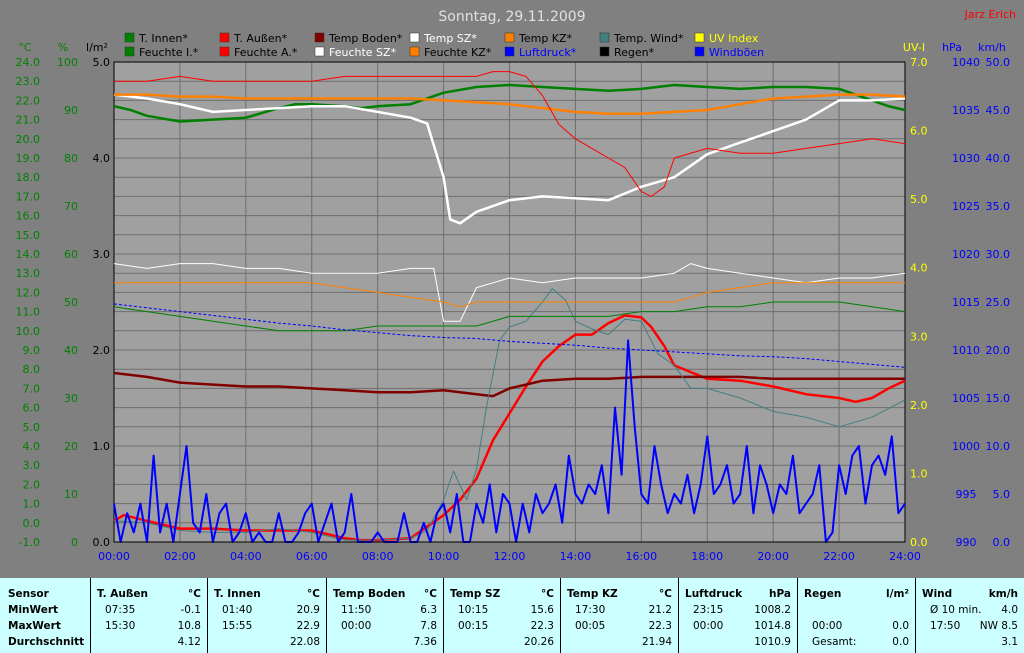 Image resolution: width=1024 pixels, height=653 pixels. What do you see at coordinates (914, 47) in the screenshot?
I see `axis-unit-label: UV-I` at bounding box center [914, 47].